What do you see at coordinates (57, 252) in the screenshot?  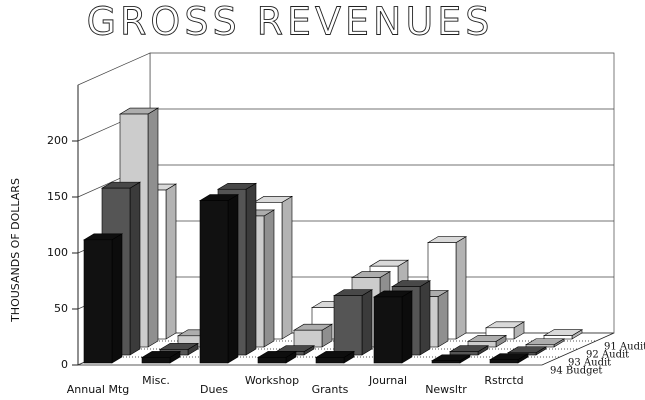 I see `y-tick-label: 100` at bounding box center [57, 252].